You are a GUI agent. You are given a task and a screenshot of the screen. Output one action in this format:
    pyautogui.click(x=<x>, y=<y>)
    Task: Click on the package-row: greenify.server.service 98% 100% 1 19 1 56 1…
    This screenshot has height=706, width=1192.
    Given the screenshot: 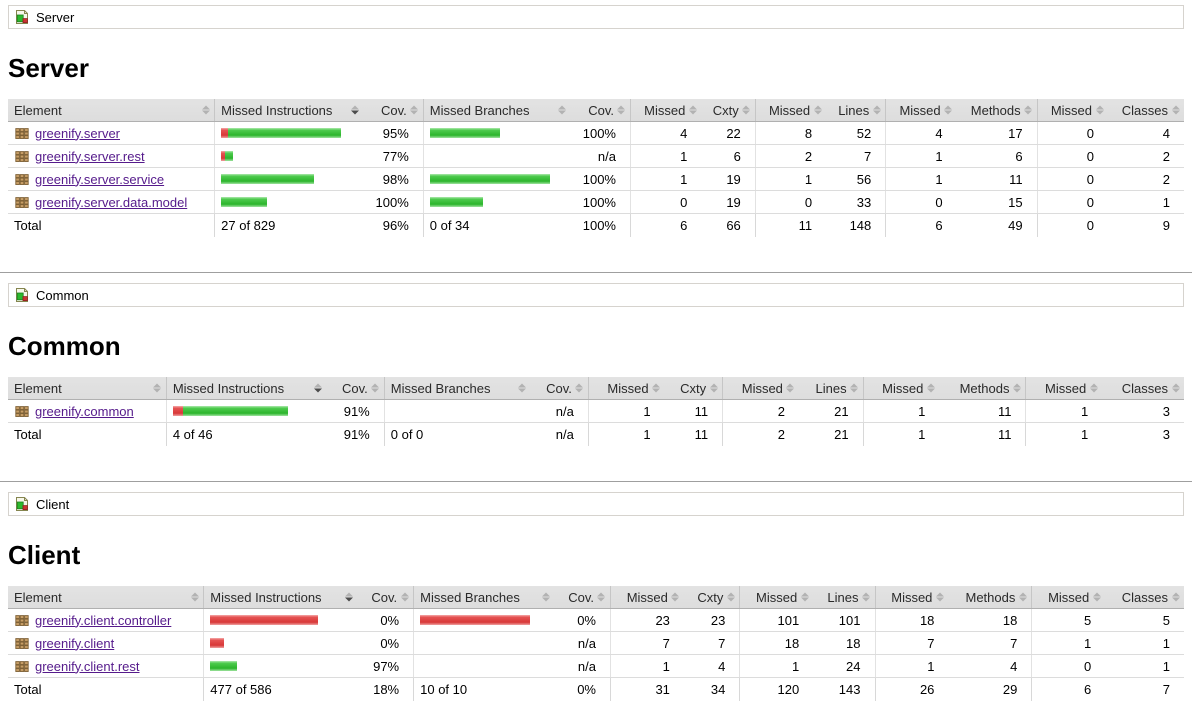 What is the action you would take?
    pyautogui.click(x=596, y=179)
    